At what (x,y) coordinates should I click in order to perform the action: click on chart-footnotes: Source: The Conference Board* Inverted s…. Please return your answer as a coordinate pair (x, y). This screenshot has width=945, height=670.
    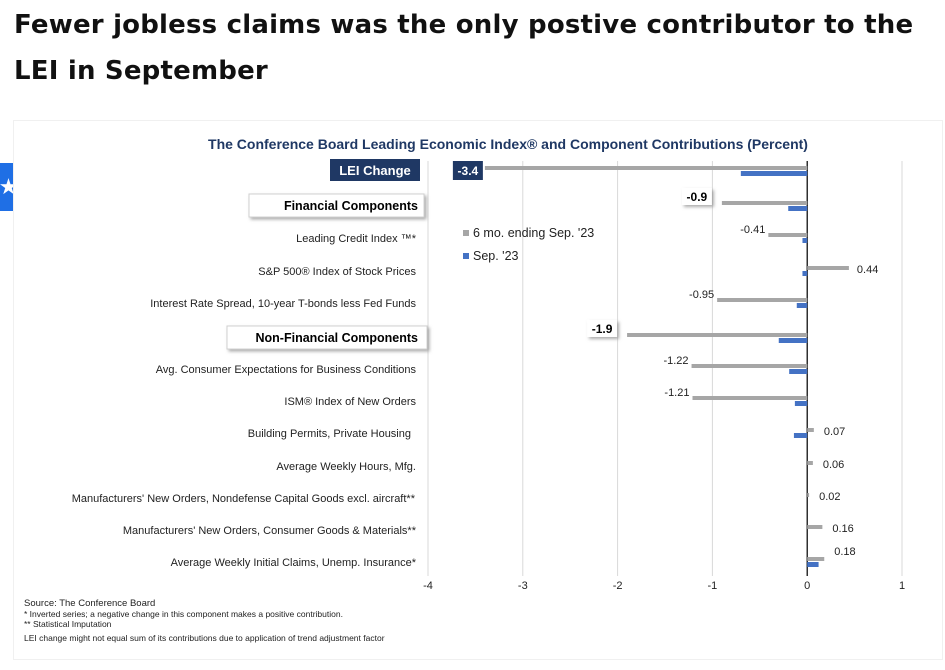
    Looking at the image, I should click on (204, 620).